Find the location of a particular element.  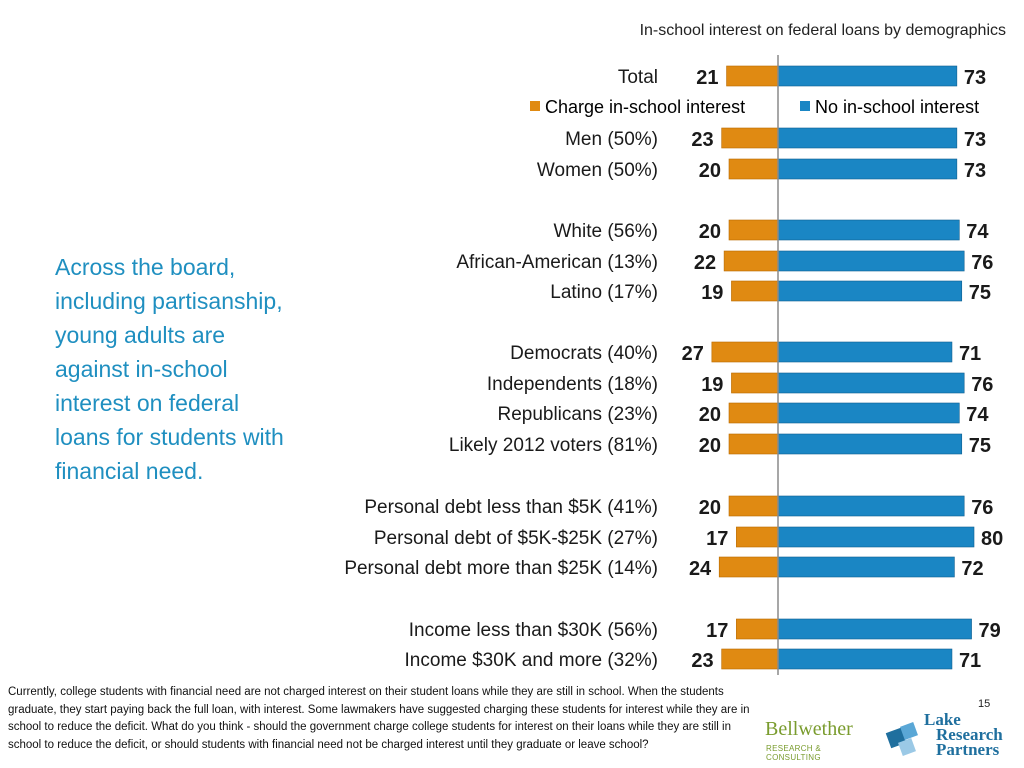

category-label-4: African-American (13%) is located at coordinates (557, 262).